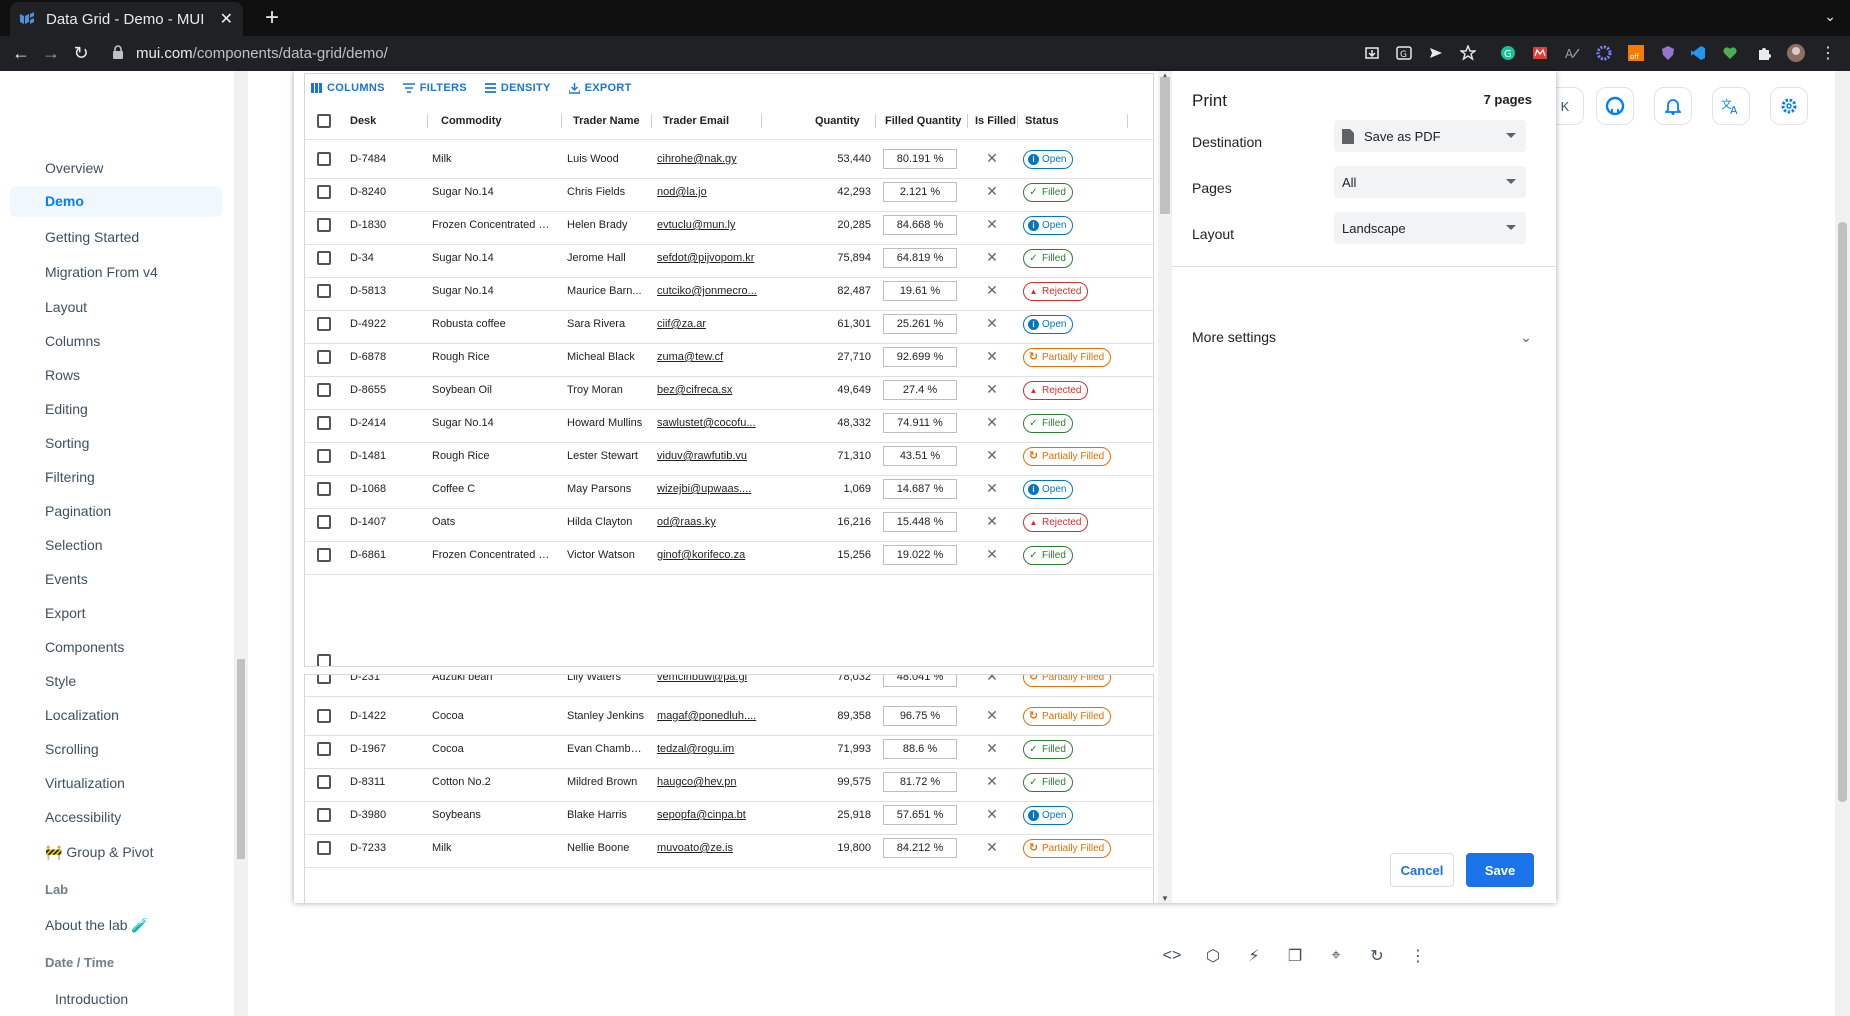 Image resolution: width=1850 pixels, height=1016 pixels. What do you see at coordinates (1636, 53) in the screenshot?
I see `off-extension-icon: off` at bounding box center [1636, 53].